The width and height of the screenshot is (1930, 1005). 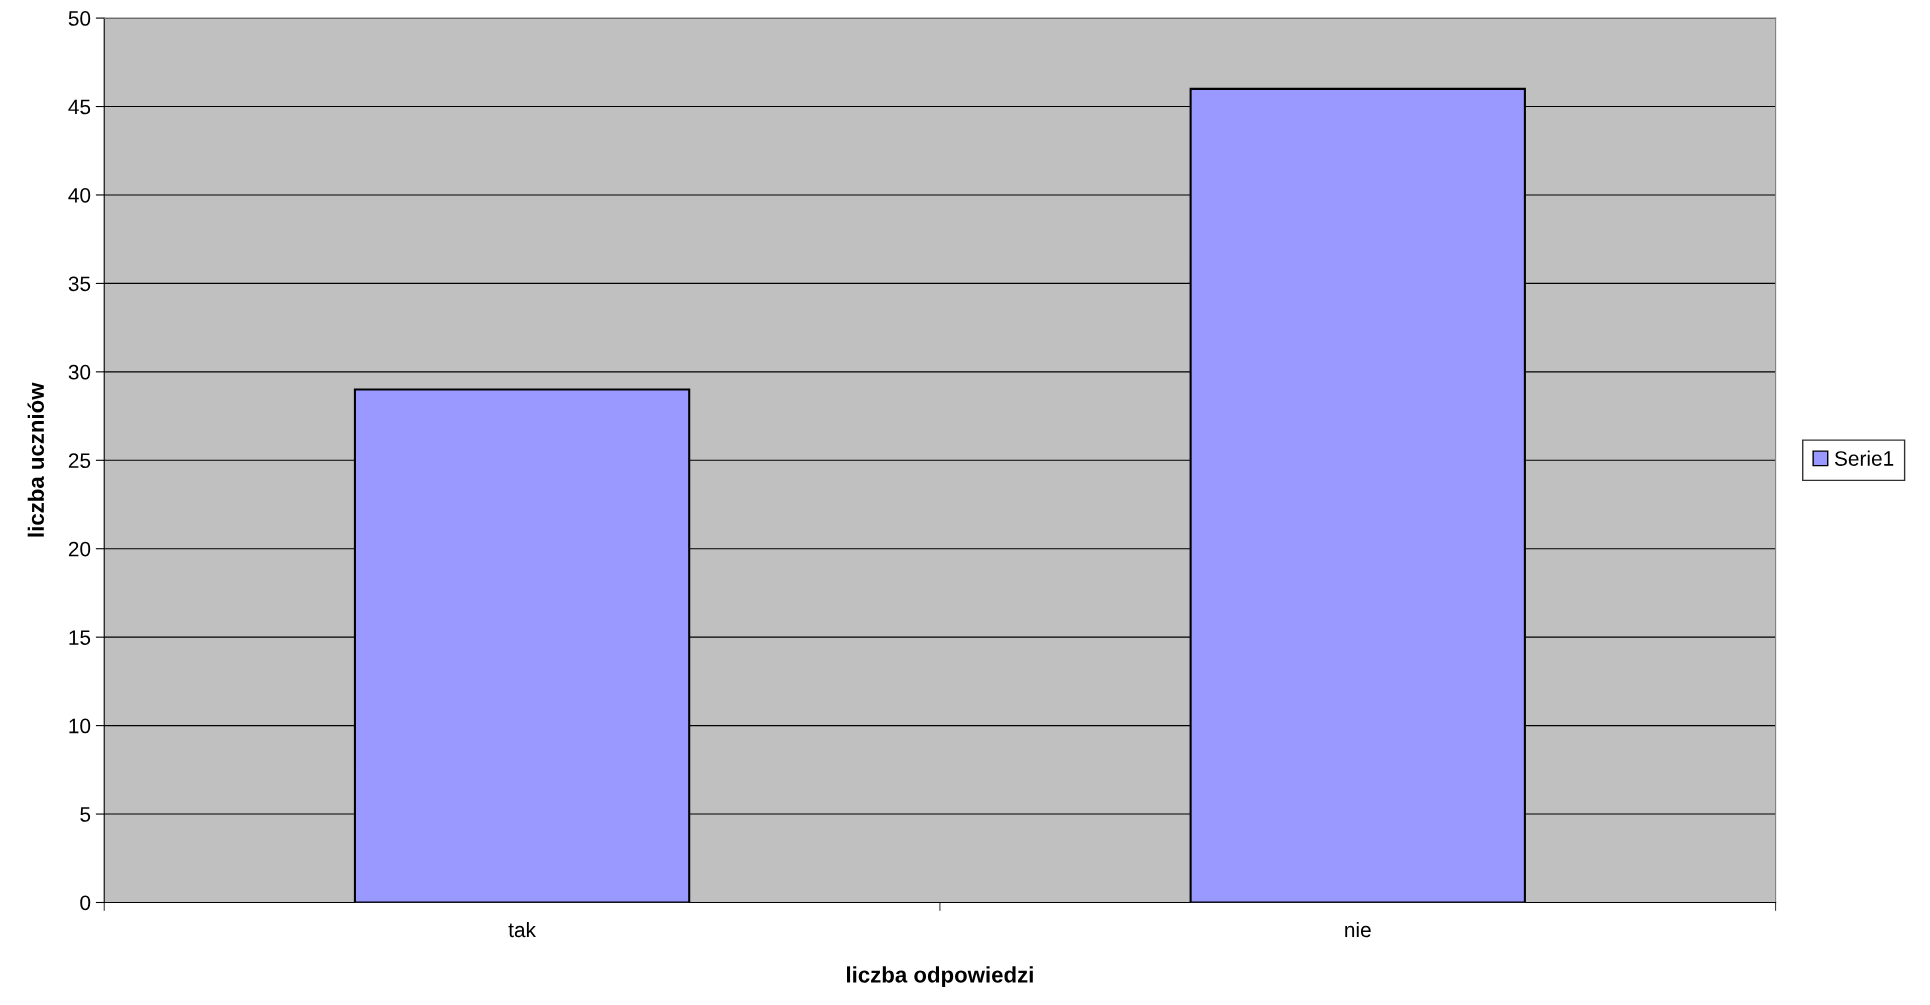 What do you see at coordinates (36, 459) in the screenshot?
I see `y-axis-title: liczba uczniów` at bounding box center [36, 459].